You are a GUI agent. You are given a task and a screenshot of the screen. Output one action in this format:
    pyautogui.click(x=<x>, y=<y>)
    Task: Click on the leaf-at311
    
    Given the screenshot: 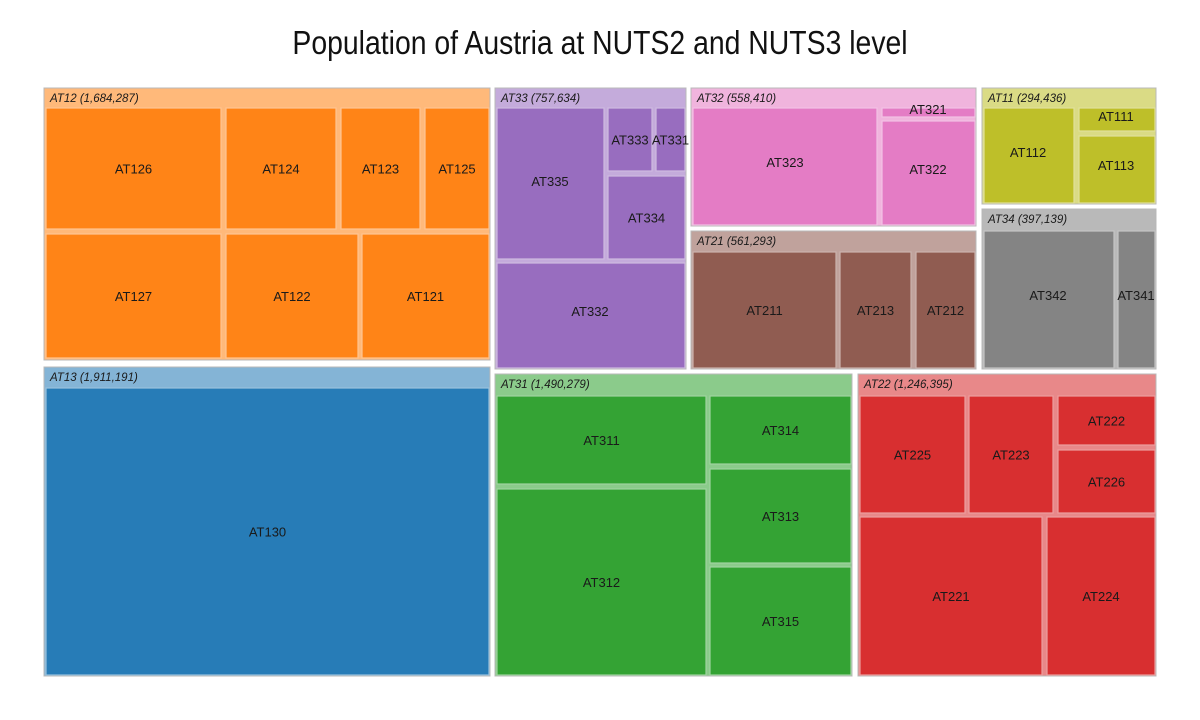 What is the action you would take?
    pyautogui.click(x=601, y=440)
    